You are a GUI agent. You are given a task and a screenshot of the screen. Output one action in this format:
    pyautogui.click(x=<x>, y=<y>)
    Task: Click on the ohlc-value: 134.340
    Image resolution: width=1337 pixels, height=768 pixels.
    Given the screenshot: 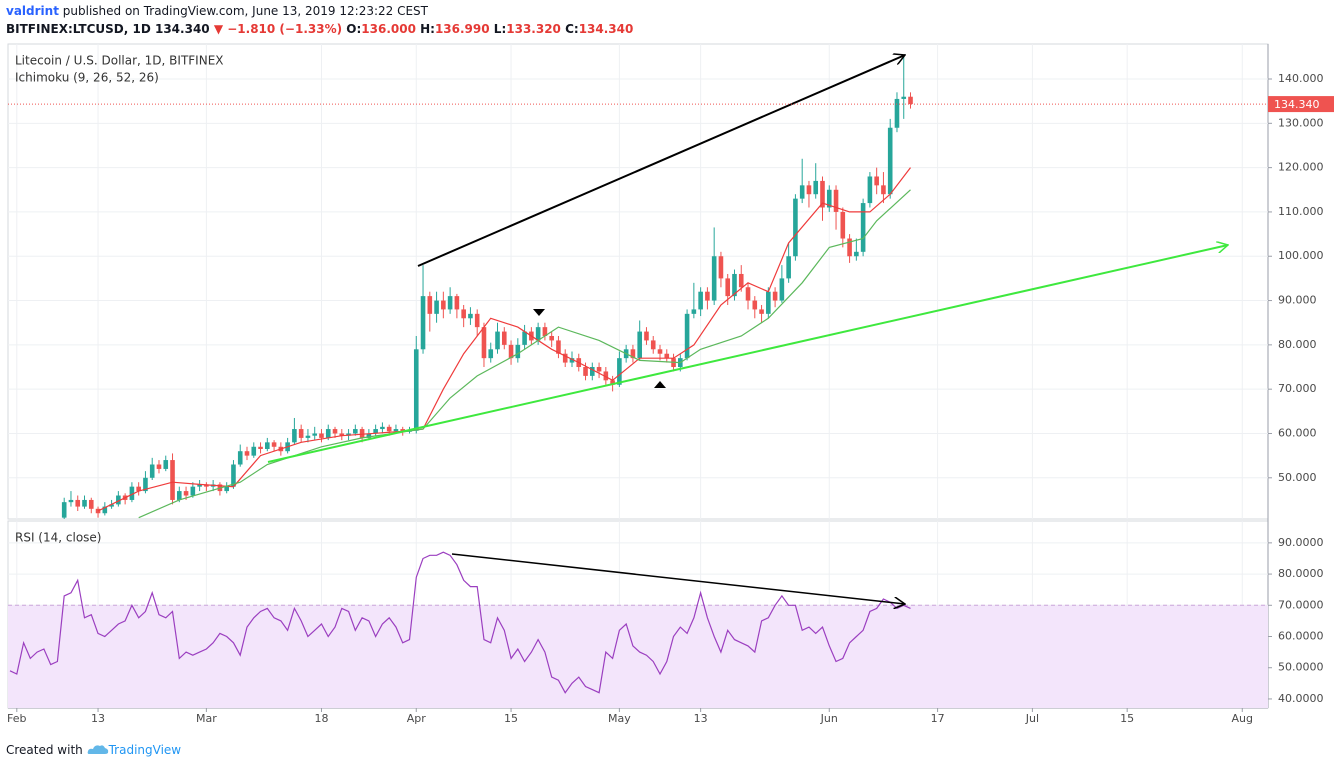 What is the action you would take?
    pyautogui.click(x=606, y=29)
    